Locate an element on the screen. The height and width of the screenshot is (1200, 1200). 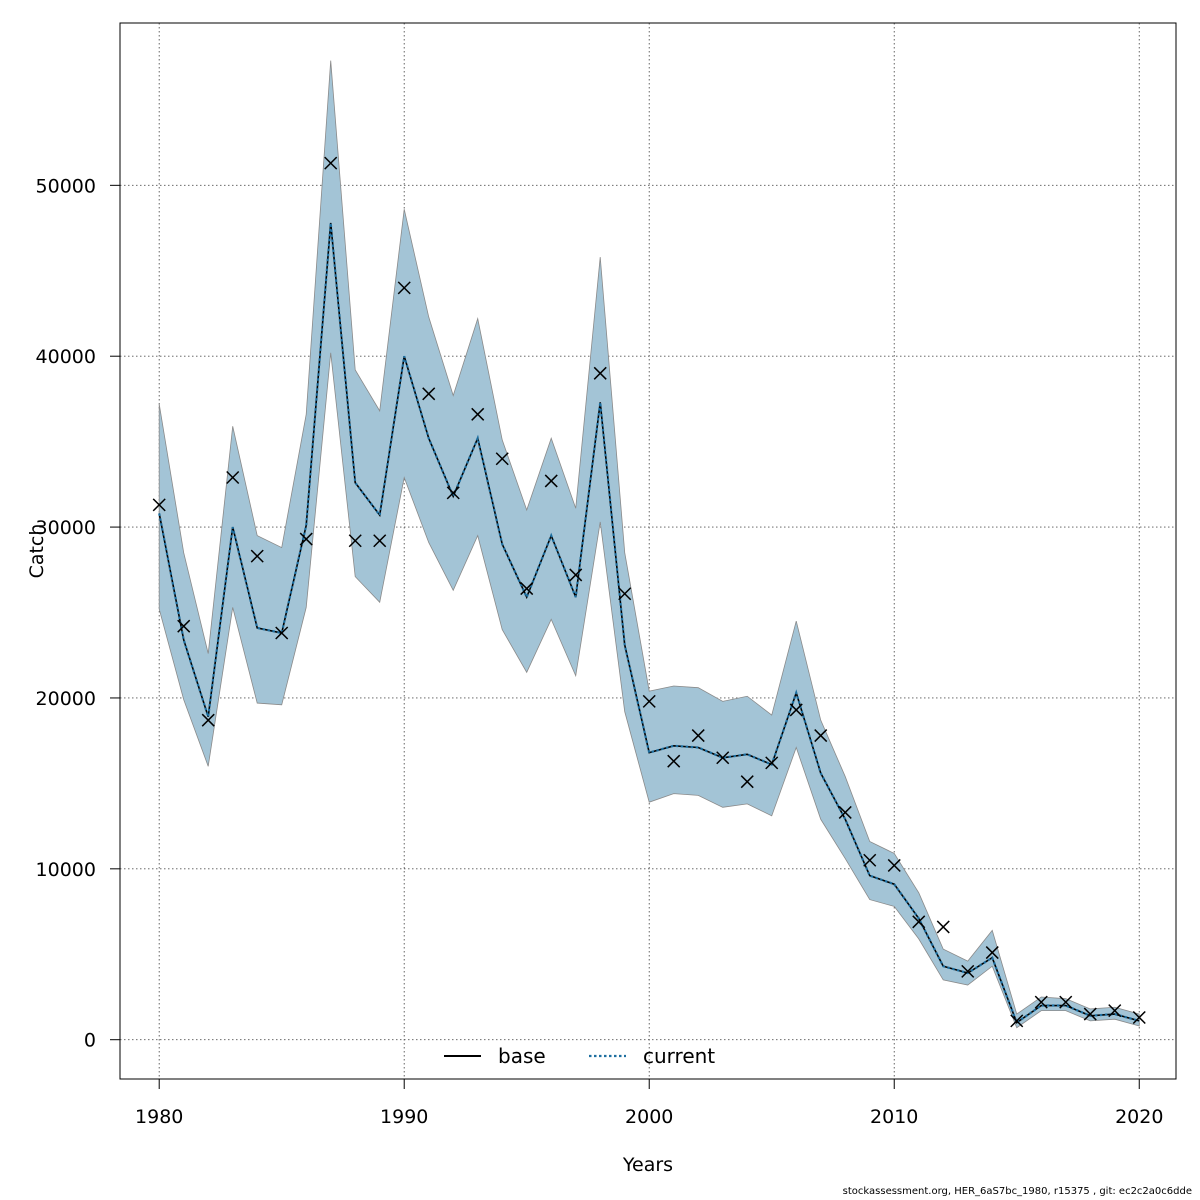
observation-marker-1992 is located at coordinates (453, 493).